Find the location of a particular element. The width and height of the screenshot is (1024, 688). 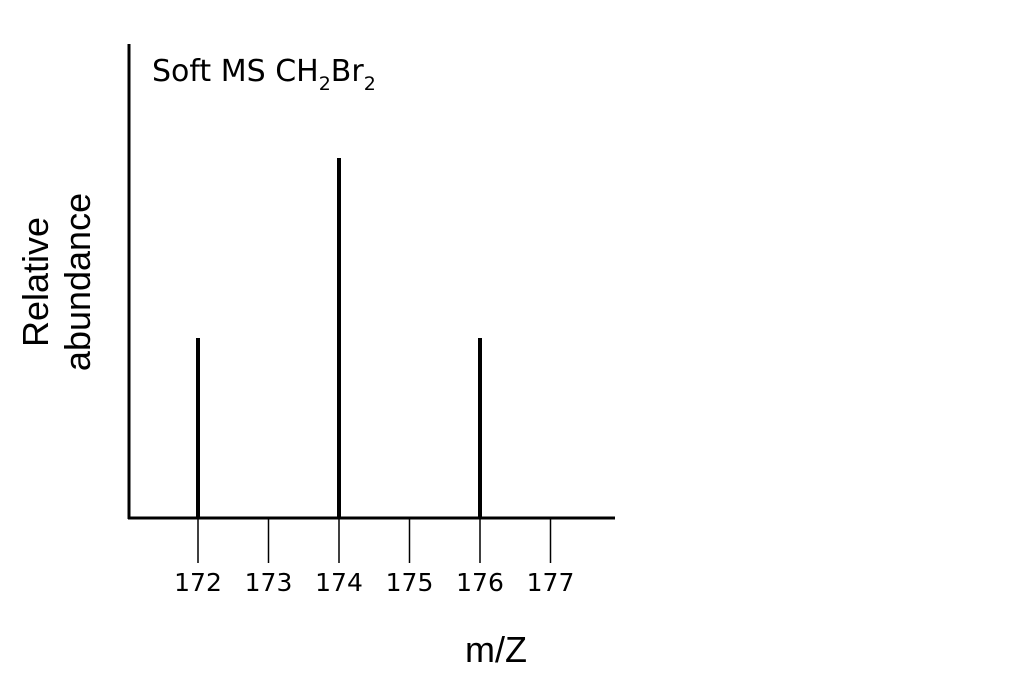

title-subscript-2: 2 is located at coordinates (370, 84).